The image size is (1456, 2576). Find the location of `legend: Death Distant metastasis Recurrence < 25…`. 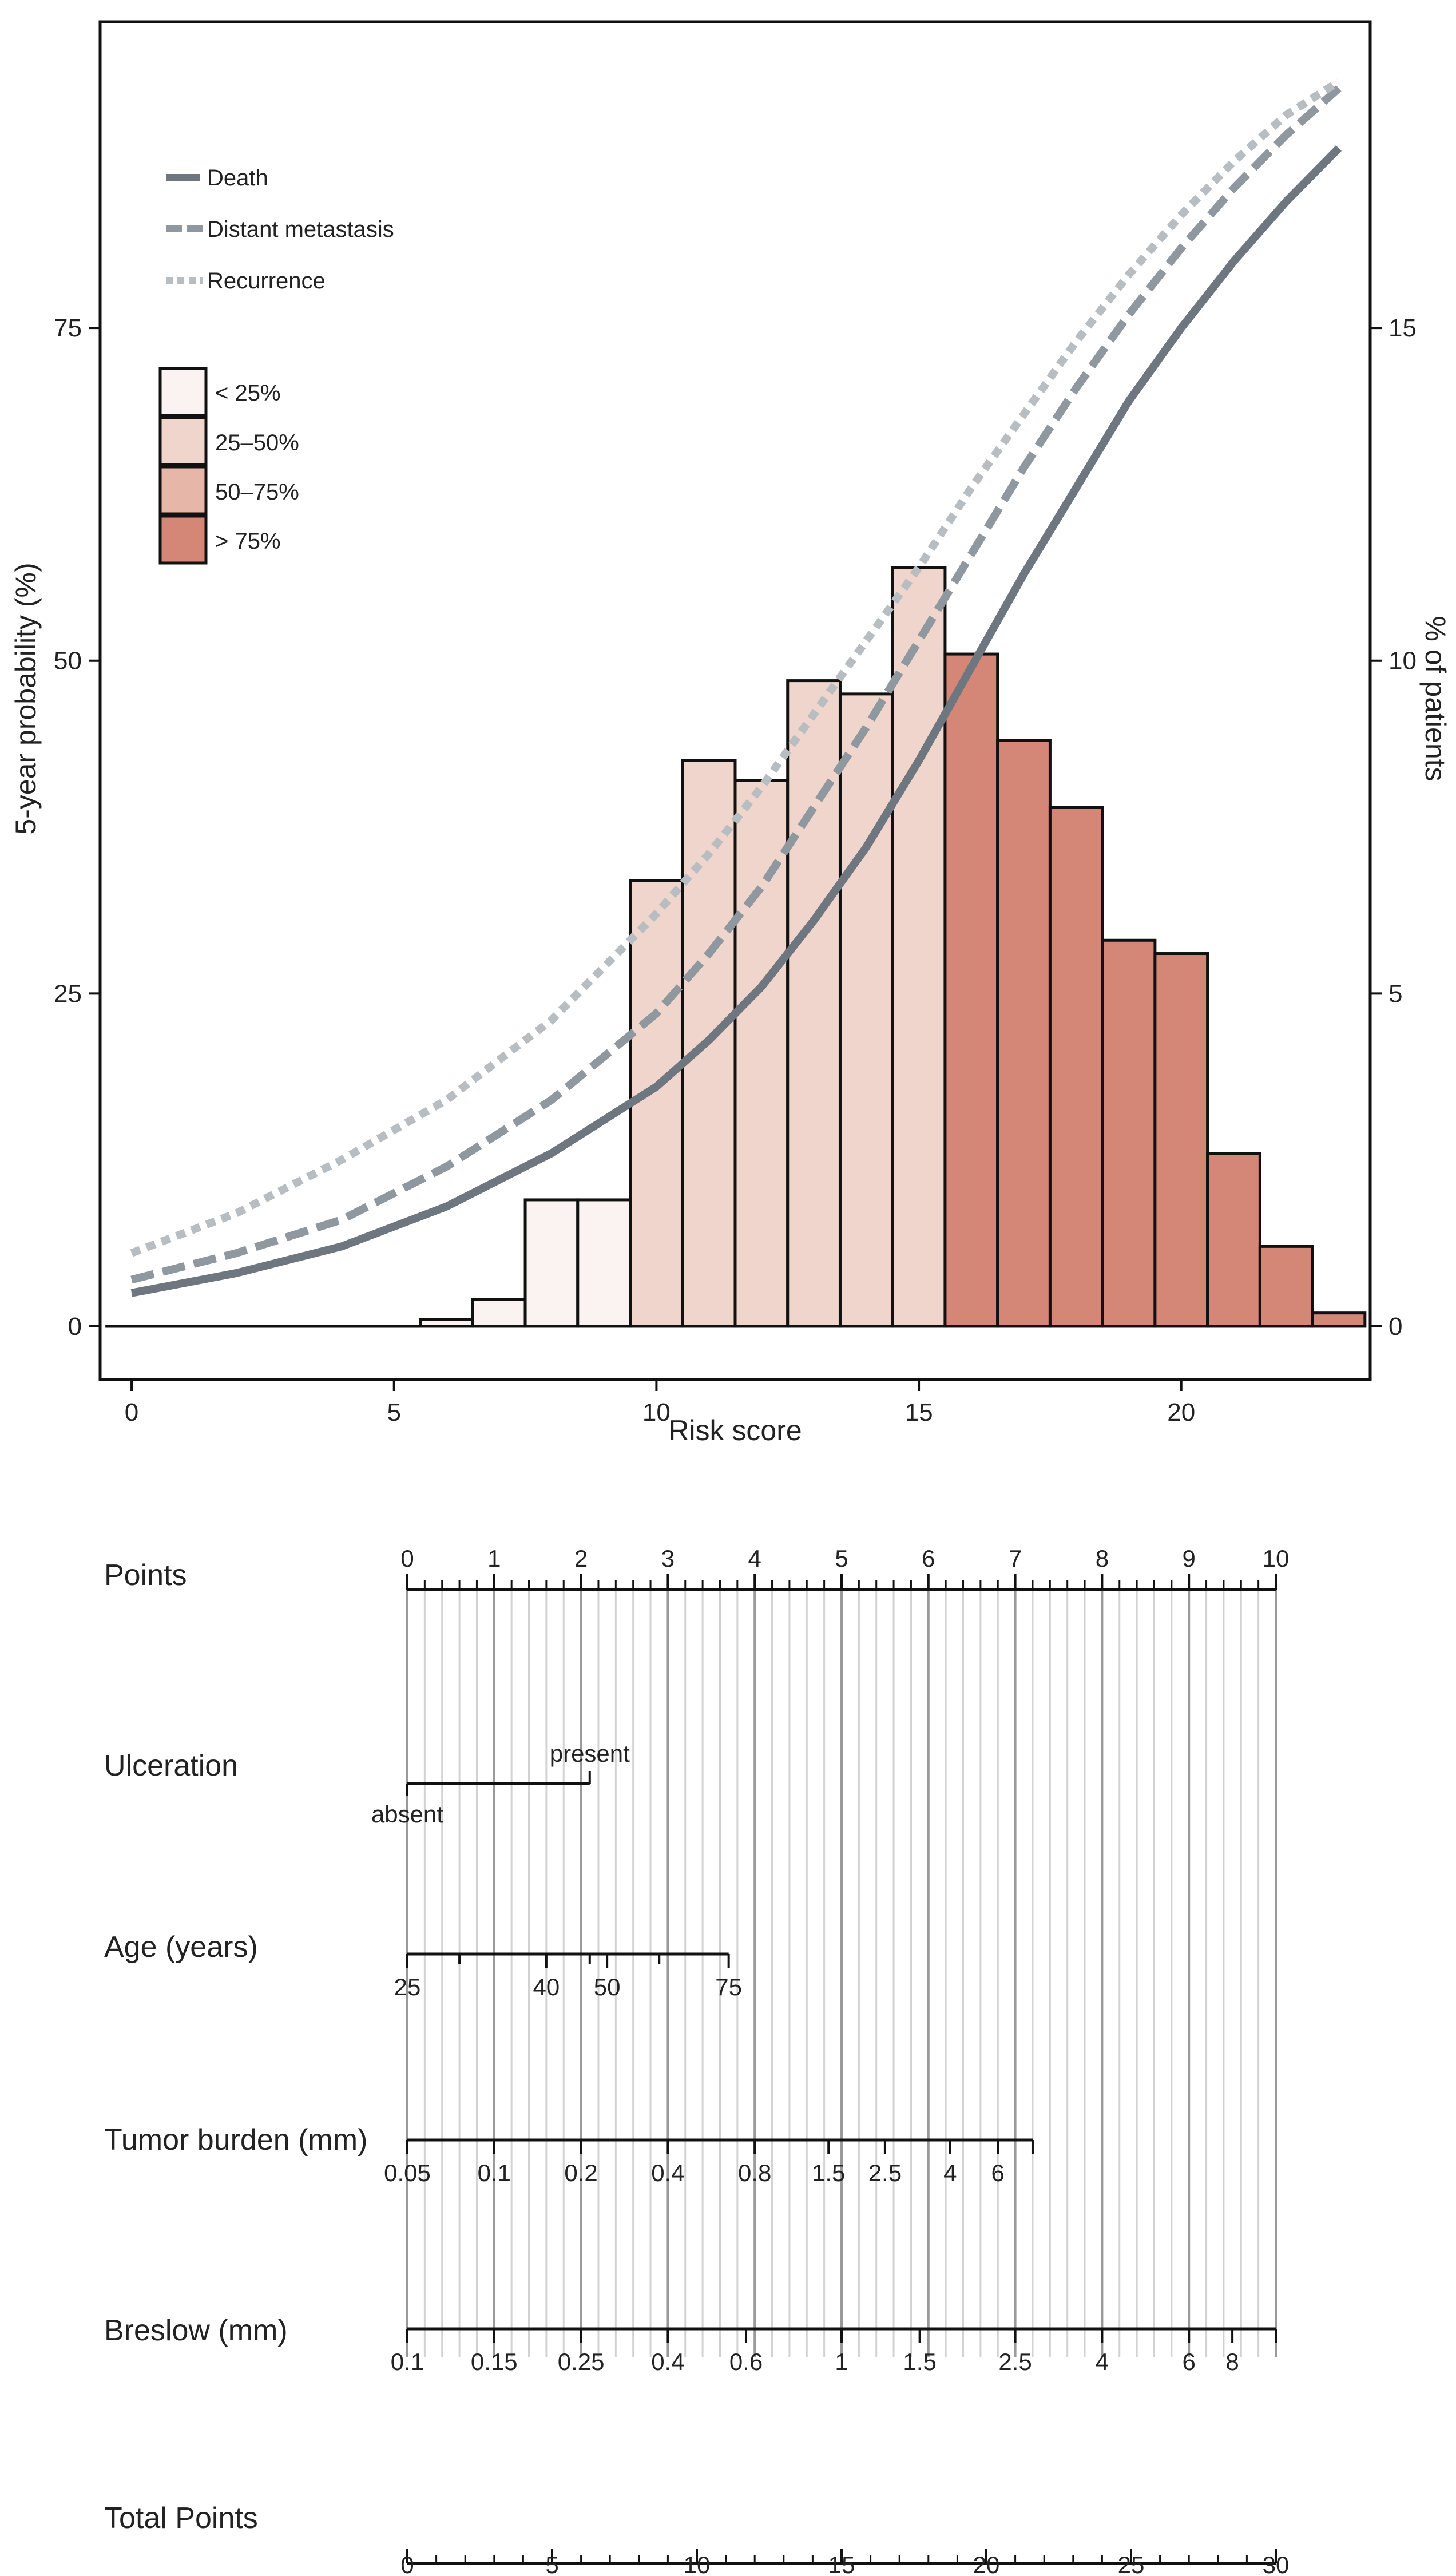

legend: Death Distant metastasis Recurrence < 25… is located at coordinates (276, 365).